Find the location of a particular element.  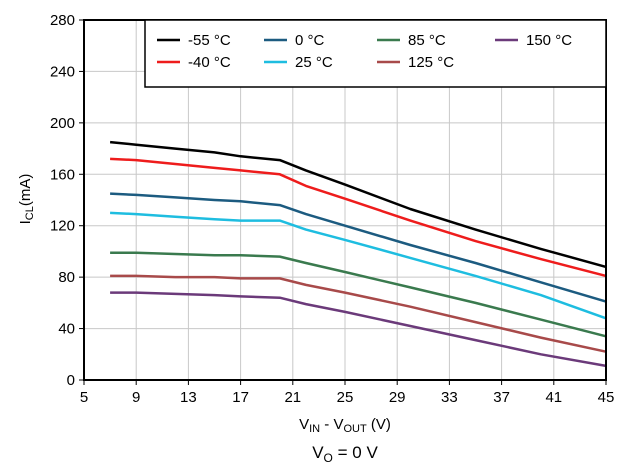

x-tick-label-6: 29 is located at coordinates (397, 397).